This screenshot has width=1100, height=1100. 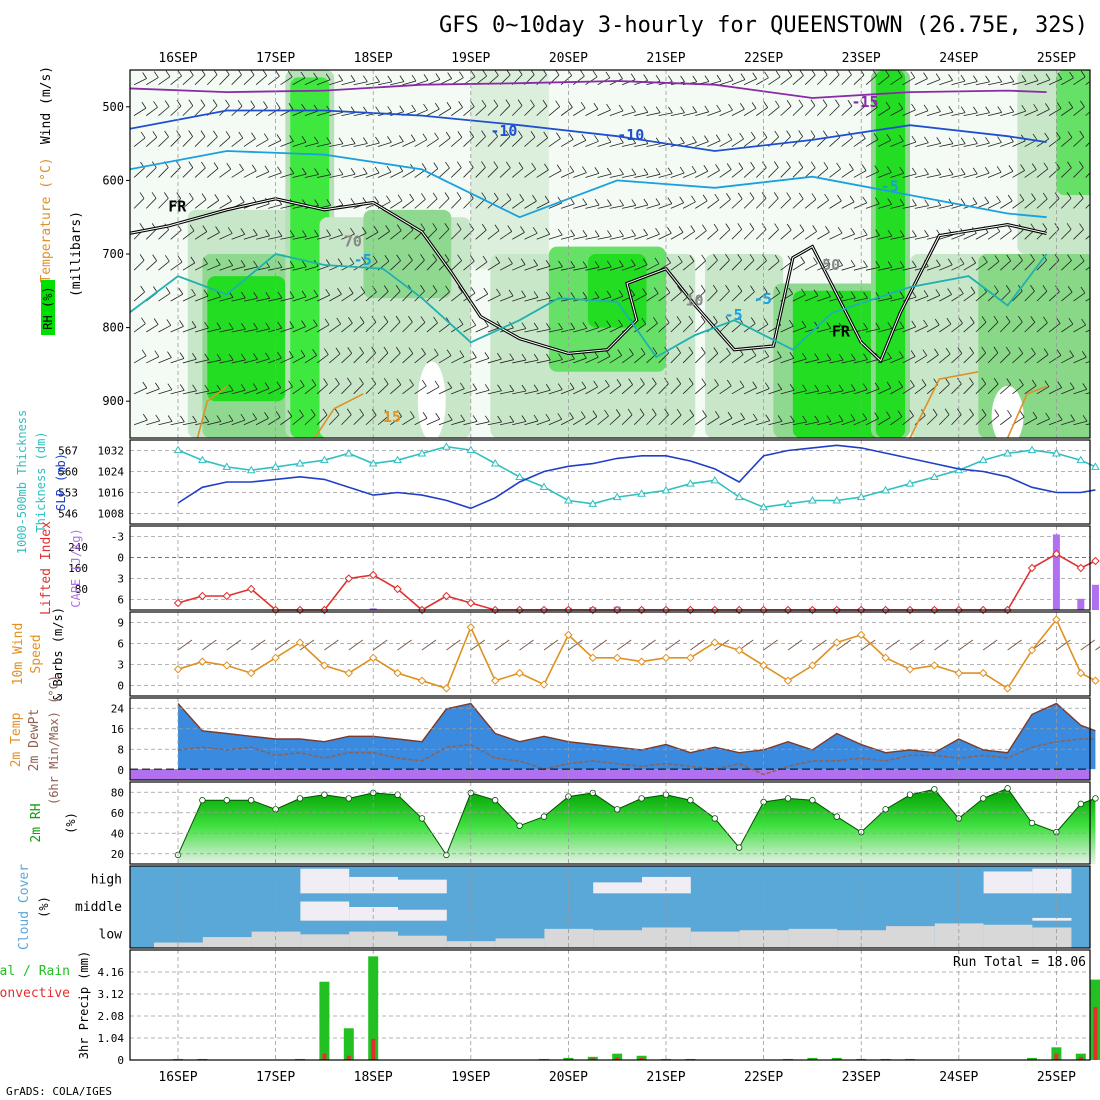 I want to click on rh-point, so click(x=739, y=847).